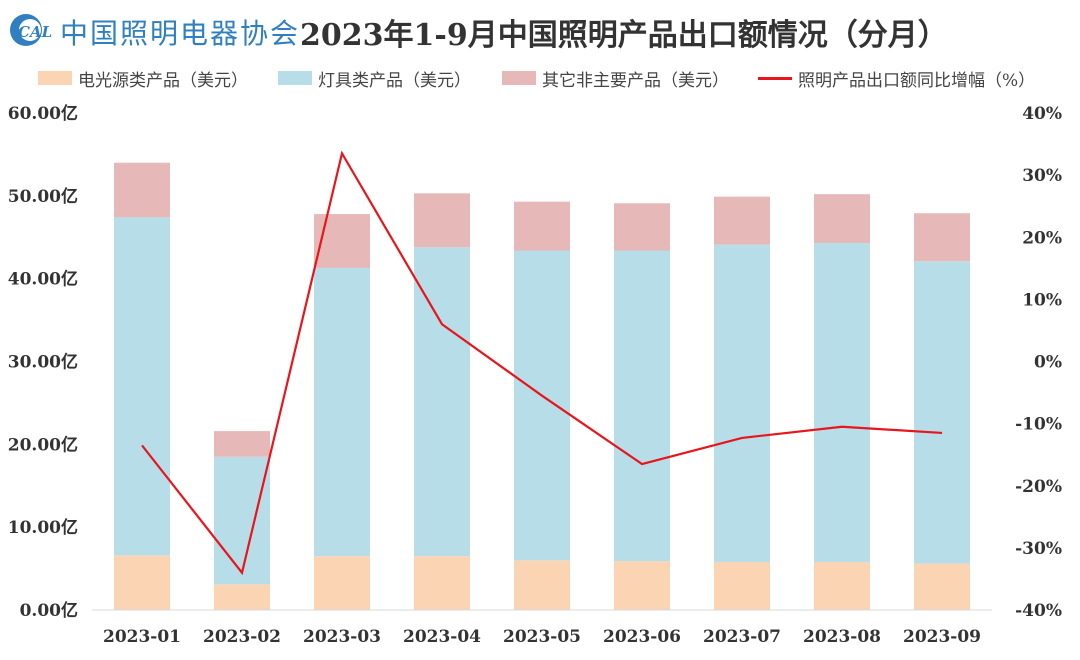 Image resolution: width=1080 pixels, height=660 pixels. Describe the element at coordinates (1038, 425) in the screenshot. I see `right-tick-label: -10%` at that location.